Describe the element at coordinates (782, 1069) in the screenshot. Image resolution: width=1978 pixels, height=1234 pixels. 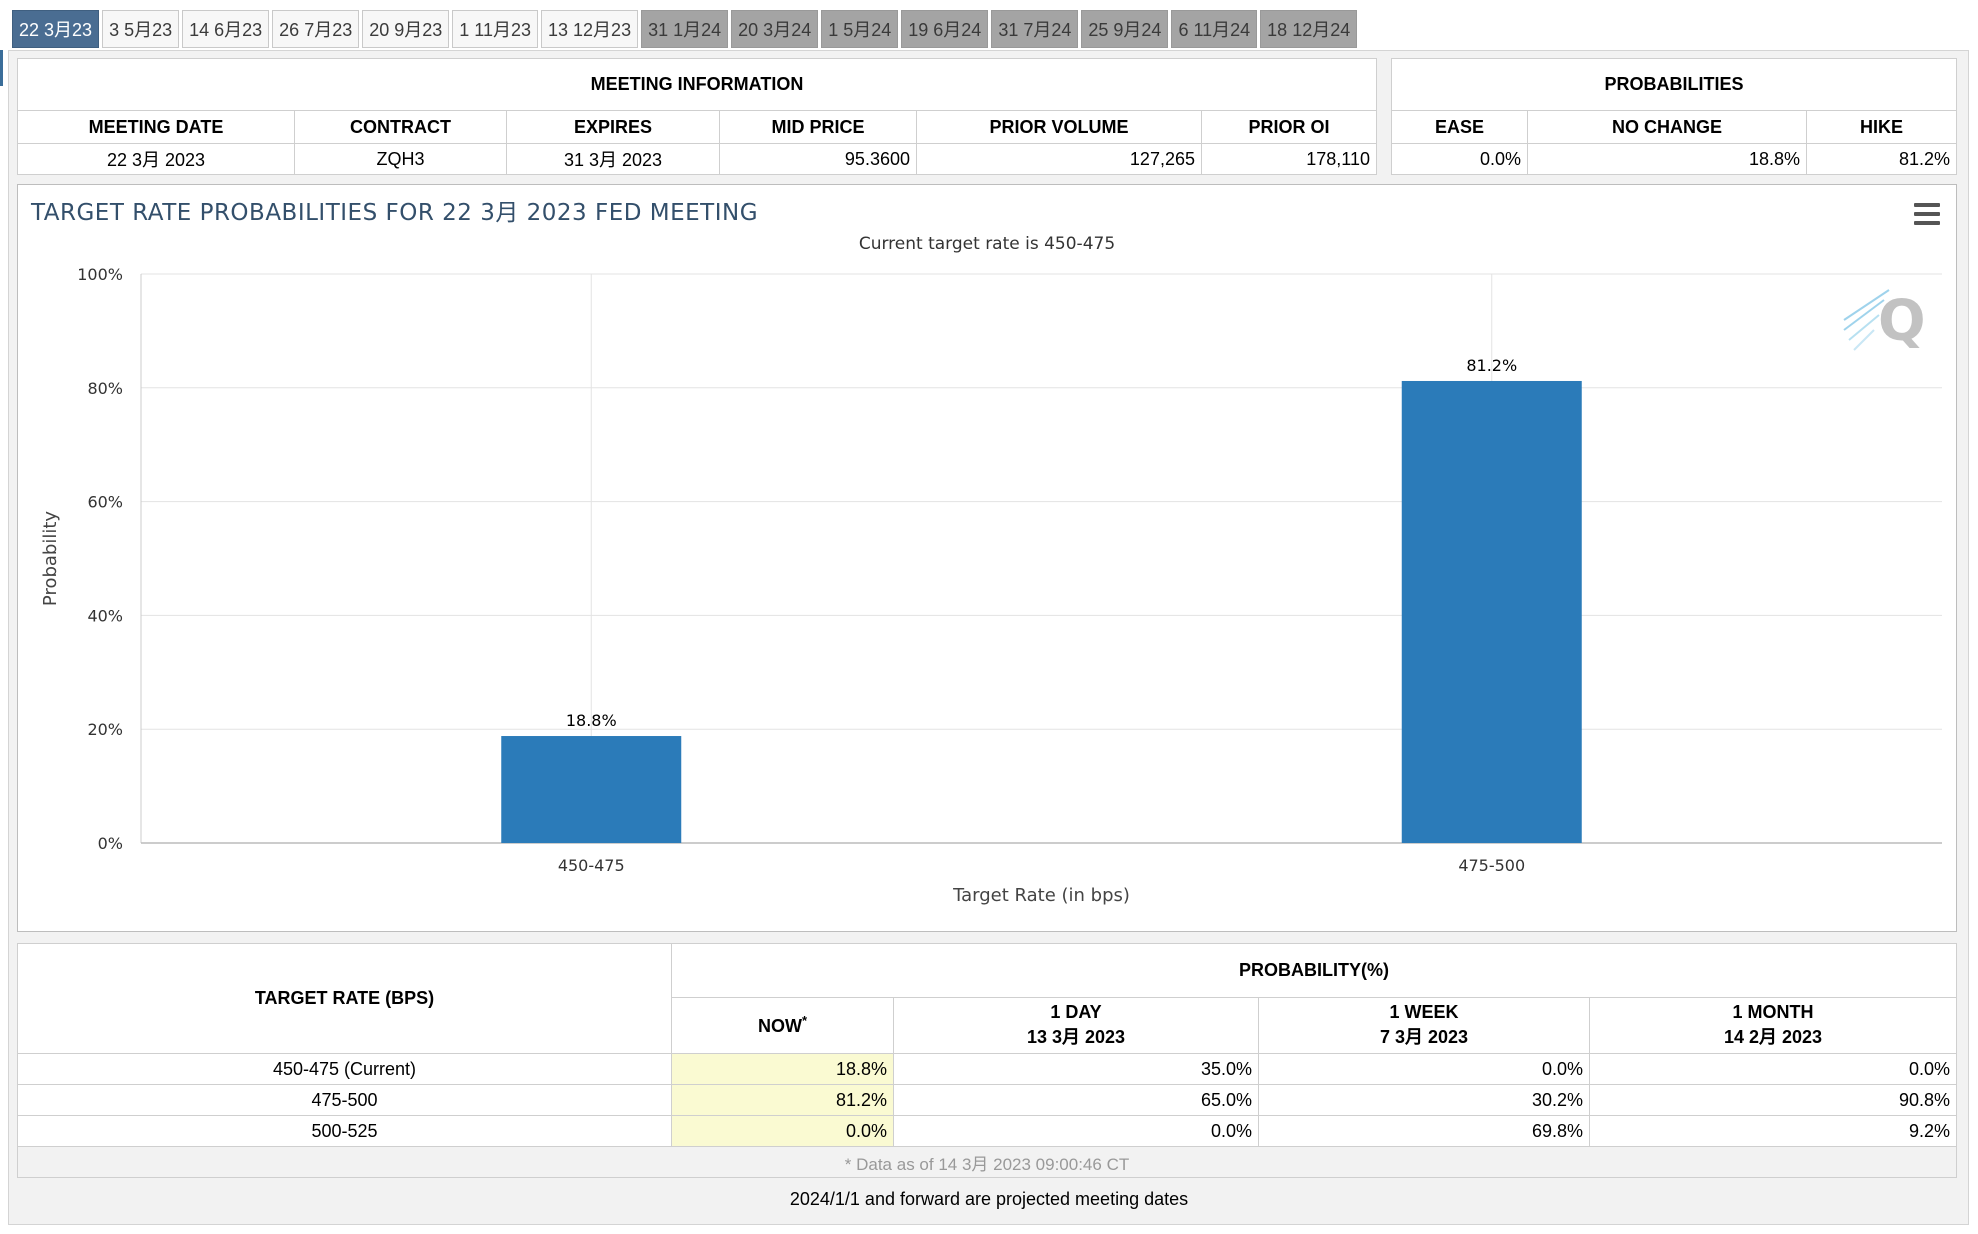
I see `now-cell: 18.8%` at that location.